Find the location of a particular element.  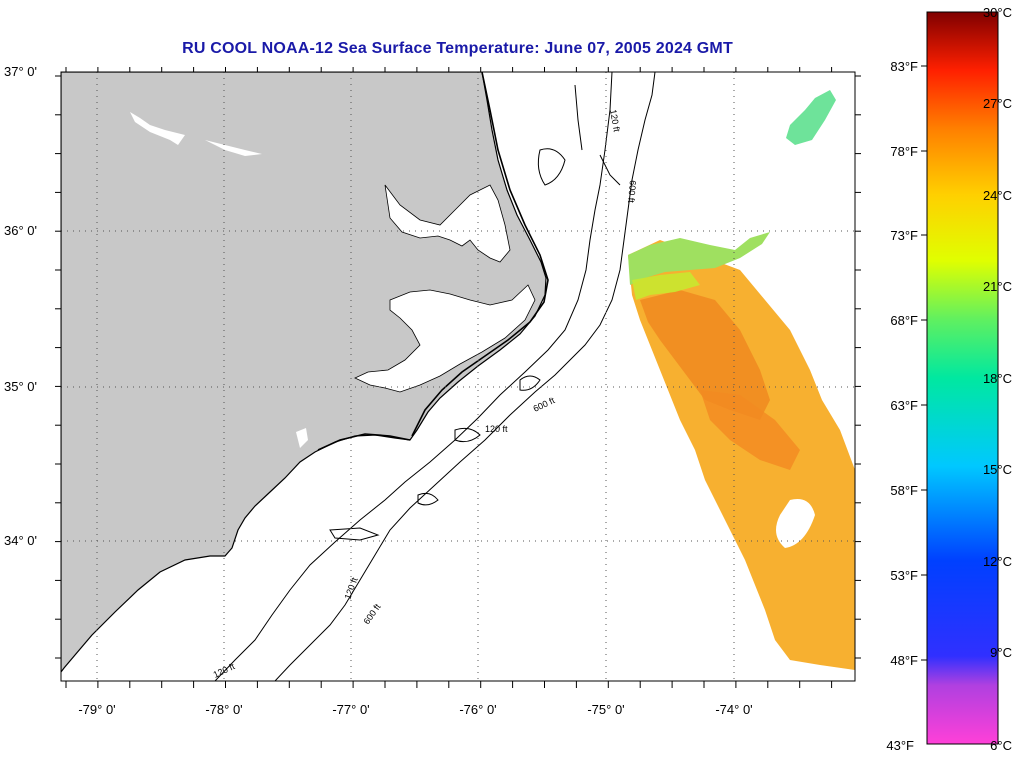

colorbar-c-label: 24°C is located at coordinates (997, 195).